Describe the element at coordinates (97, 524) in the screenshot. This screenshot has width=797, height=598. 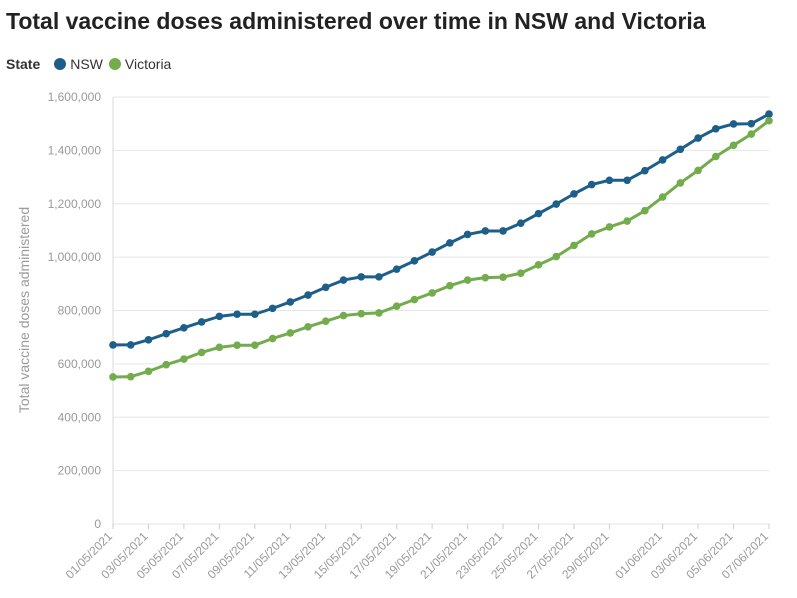
I see `y-tick-label: 0` at that location.